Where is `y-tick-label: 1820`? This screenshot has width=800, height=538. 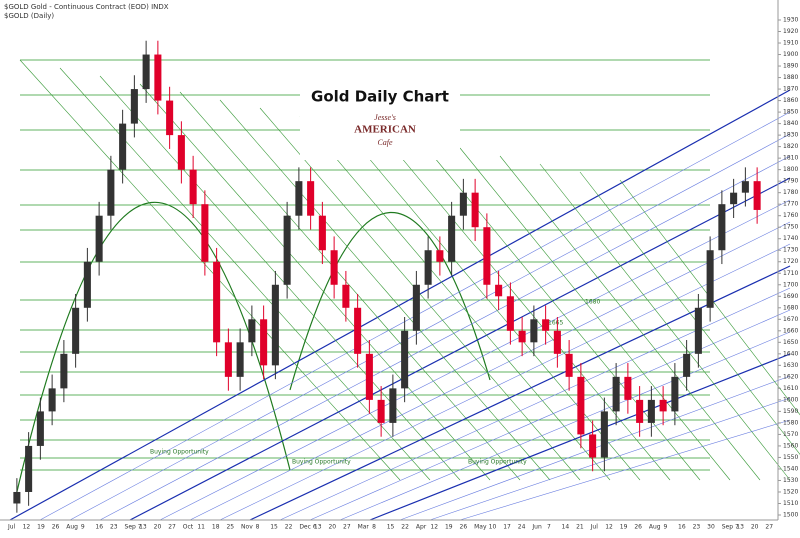 y-tick-label: 1820 is located at coordinates (790, 146).